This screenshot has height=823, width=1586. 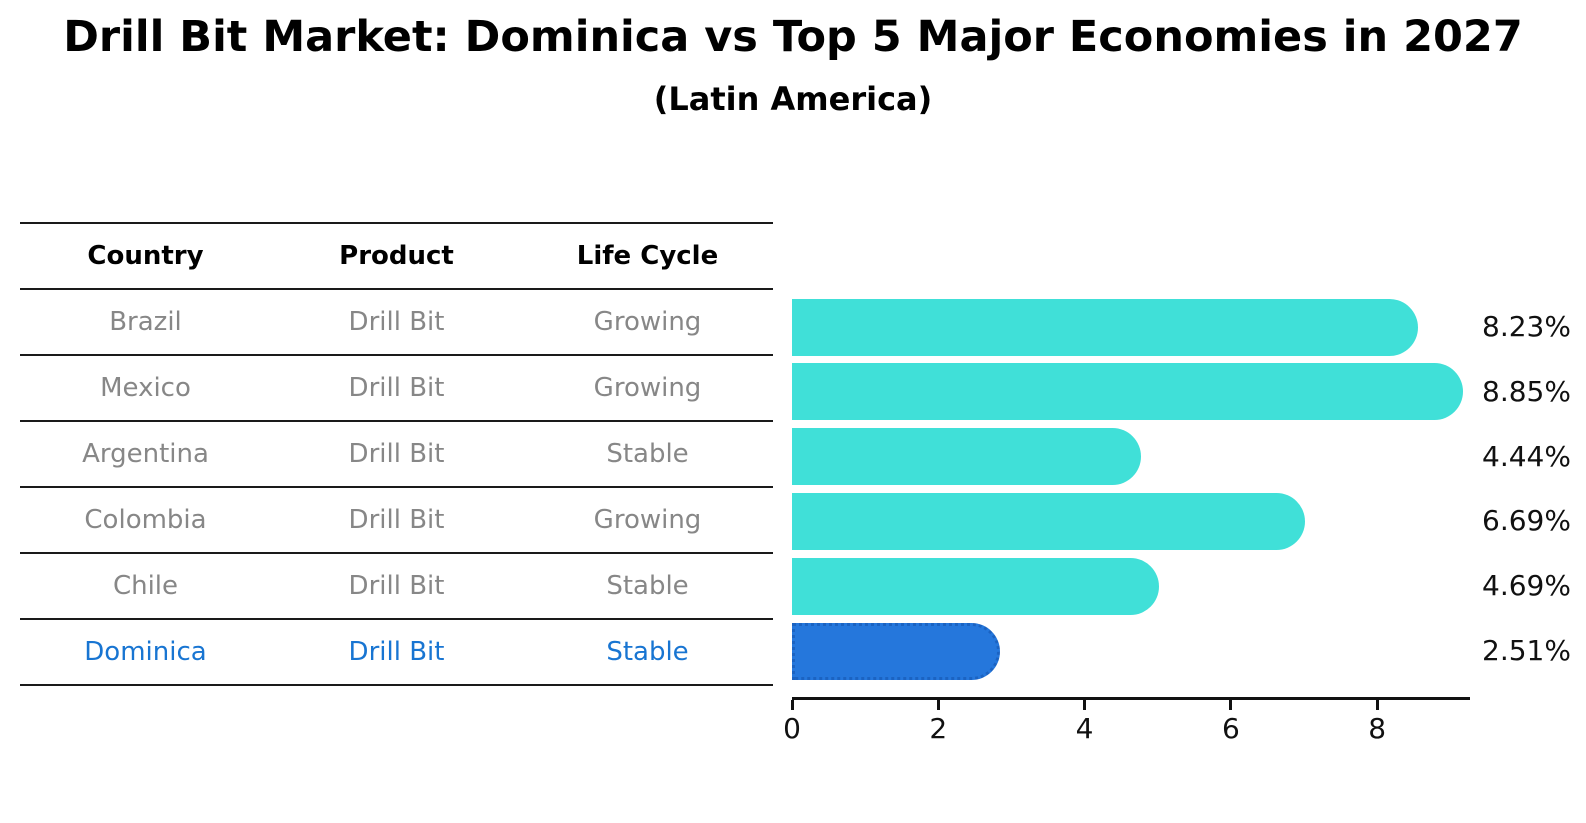 I want to click on table-row: Brazil Drill Bit Growing, so click(x=396, y=323).